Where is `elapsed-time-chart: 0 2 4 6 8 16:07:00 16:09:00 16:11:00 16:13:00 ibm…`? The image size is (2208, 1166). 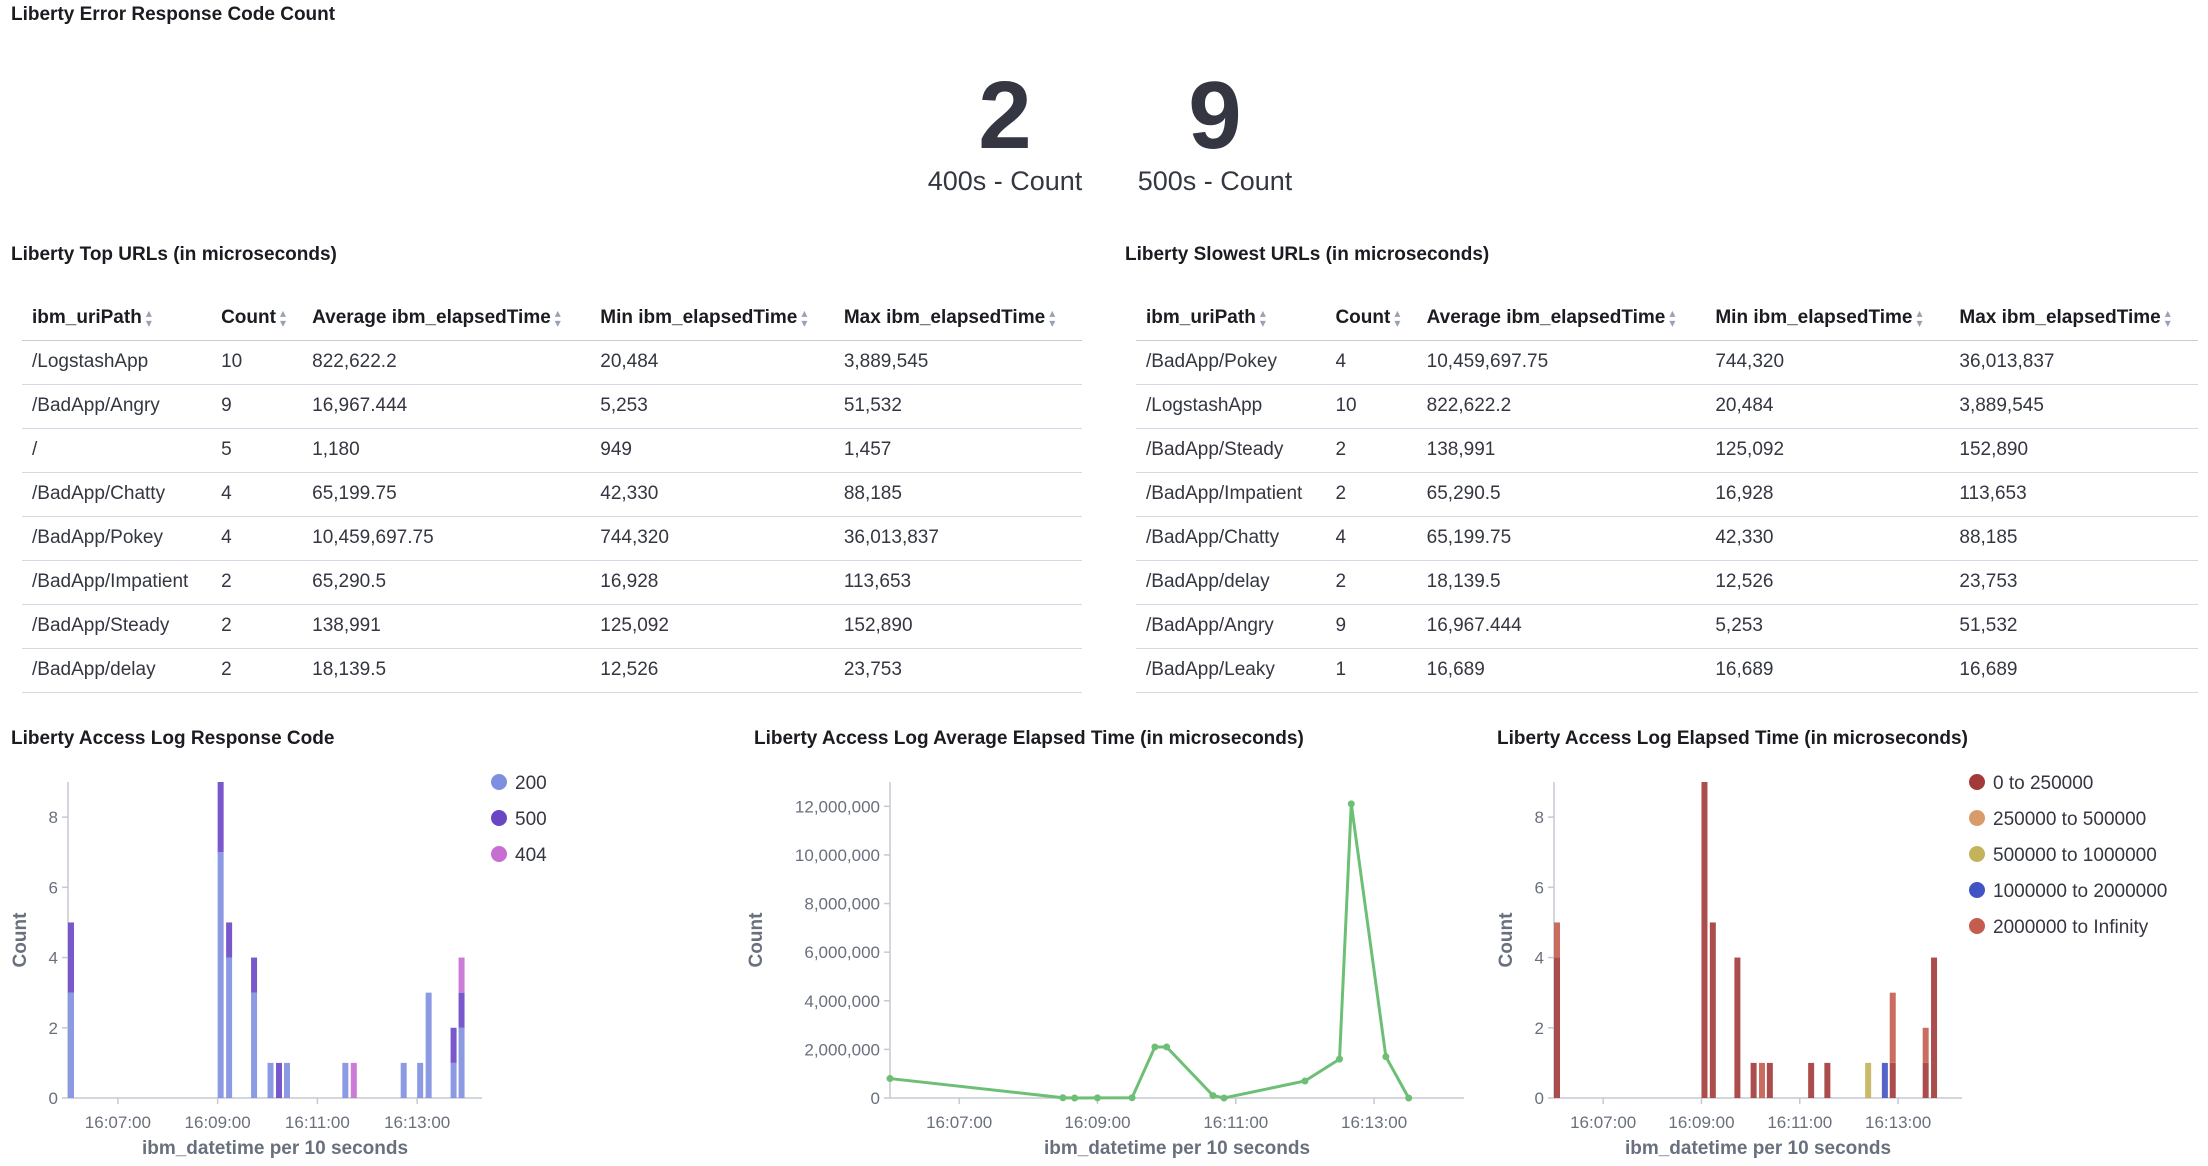
elapsed-time-chart: 0 2 4 6 8 16:07:00 16:09:00 16:11:00 16:13:00 ibm… is located at coordinates (1849, 968).